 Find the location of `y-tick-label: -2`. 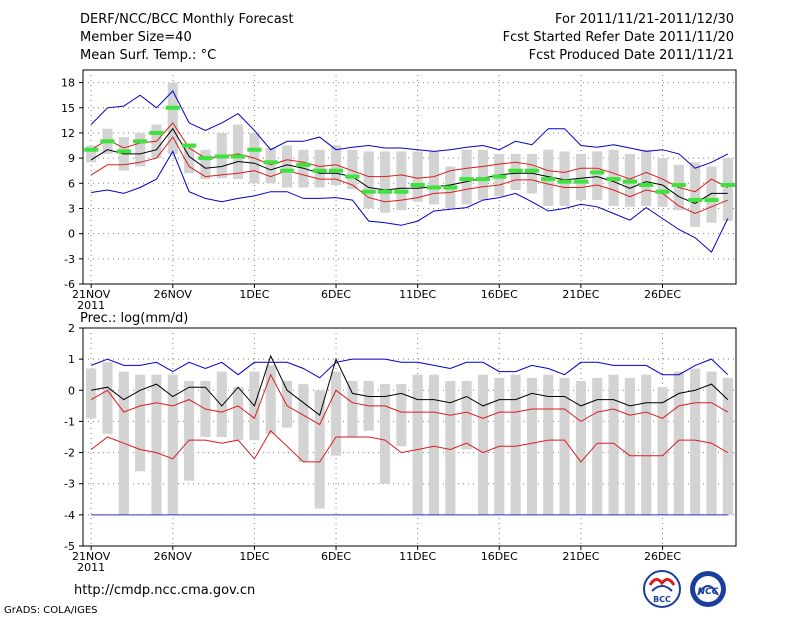

y-tick-label: -2 is located at coordinates (69, 453).